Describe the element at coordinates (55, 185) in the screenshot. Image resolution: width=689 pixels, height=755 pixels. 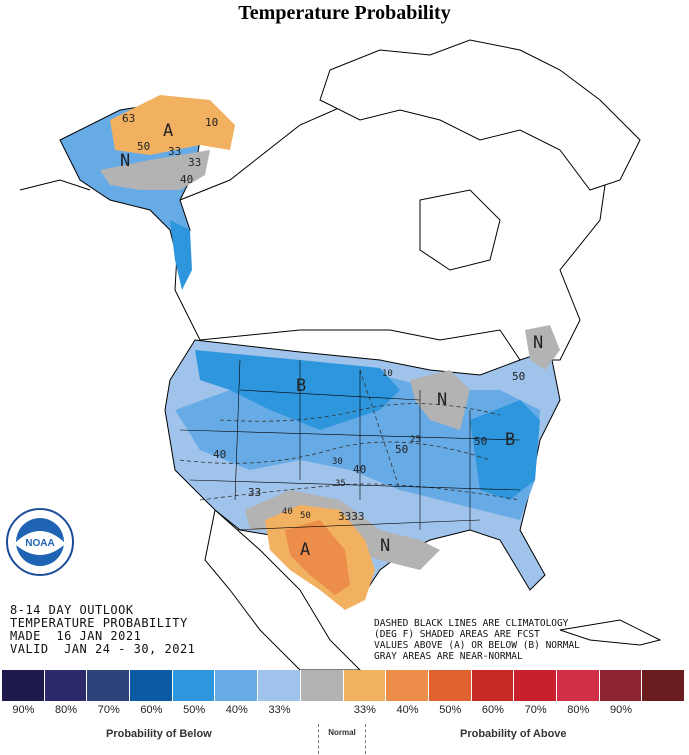
I see `aleutians` at that location.